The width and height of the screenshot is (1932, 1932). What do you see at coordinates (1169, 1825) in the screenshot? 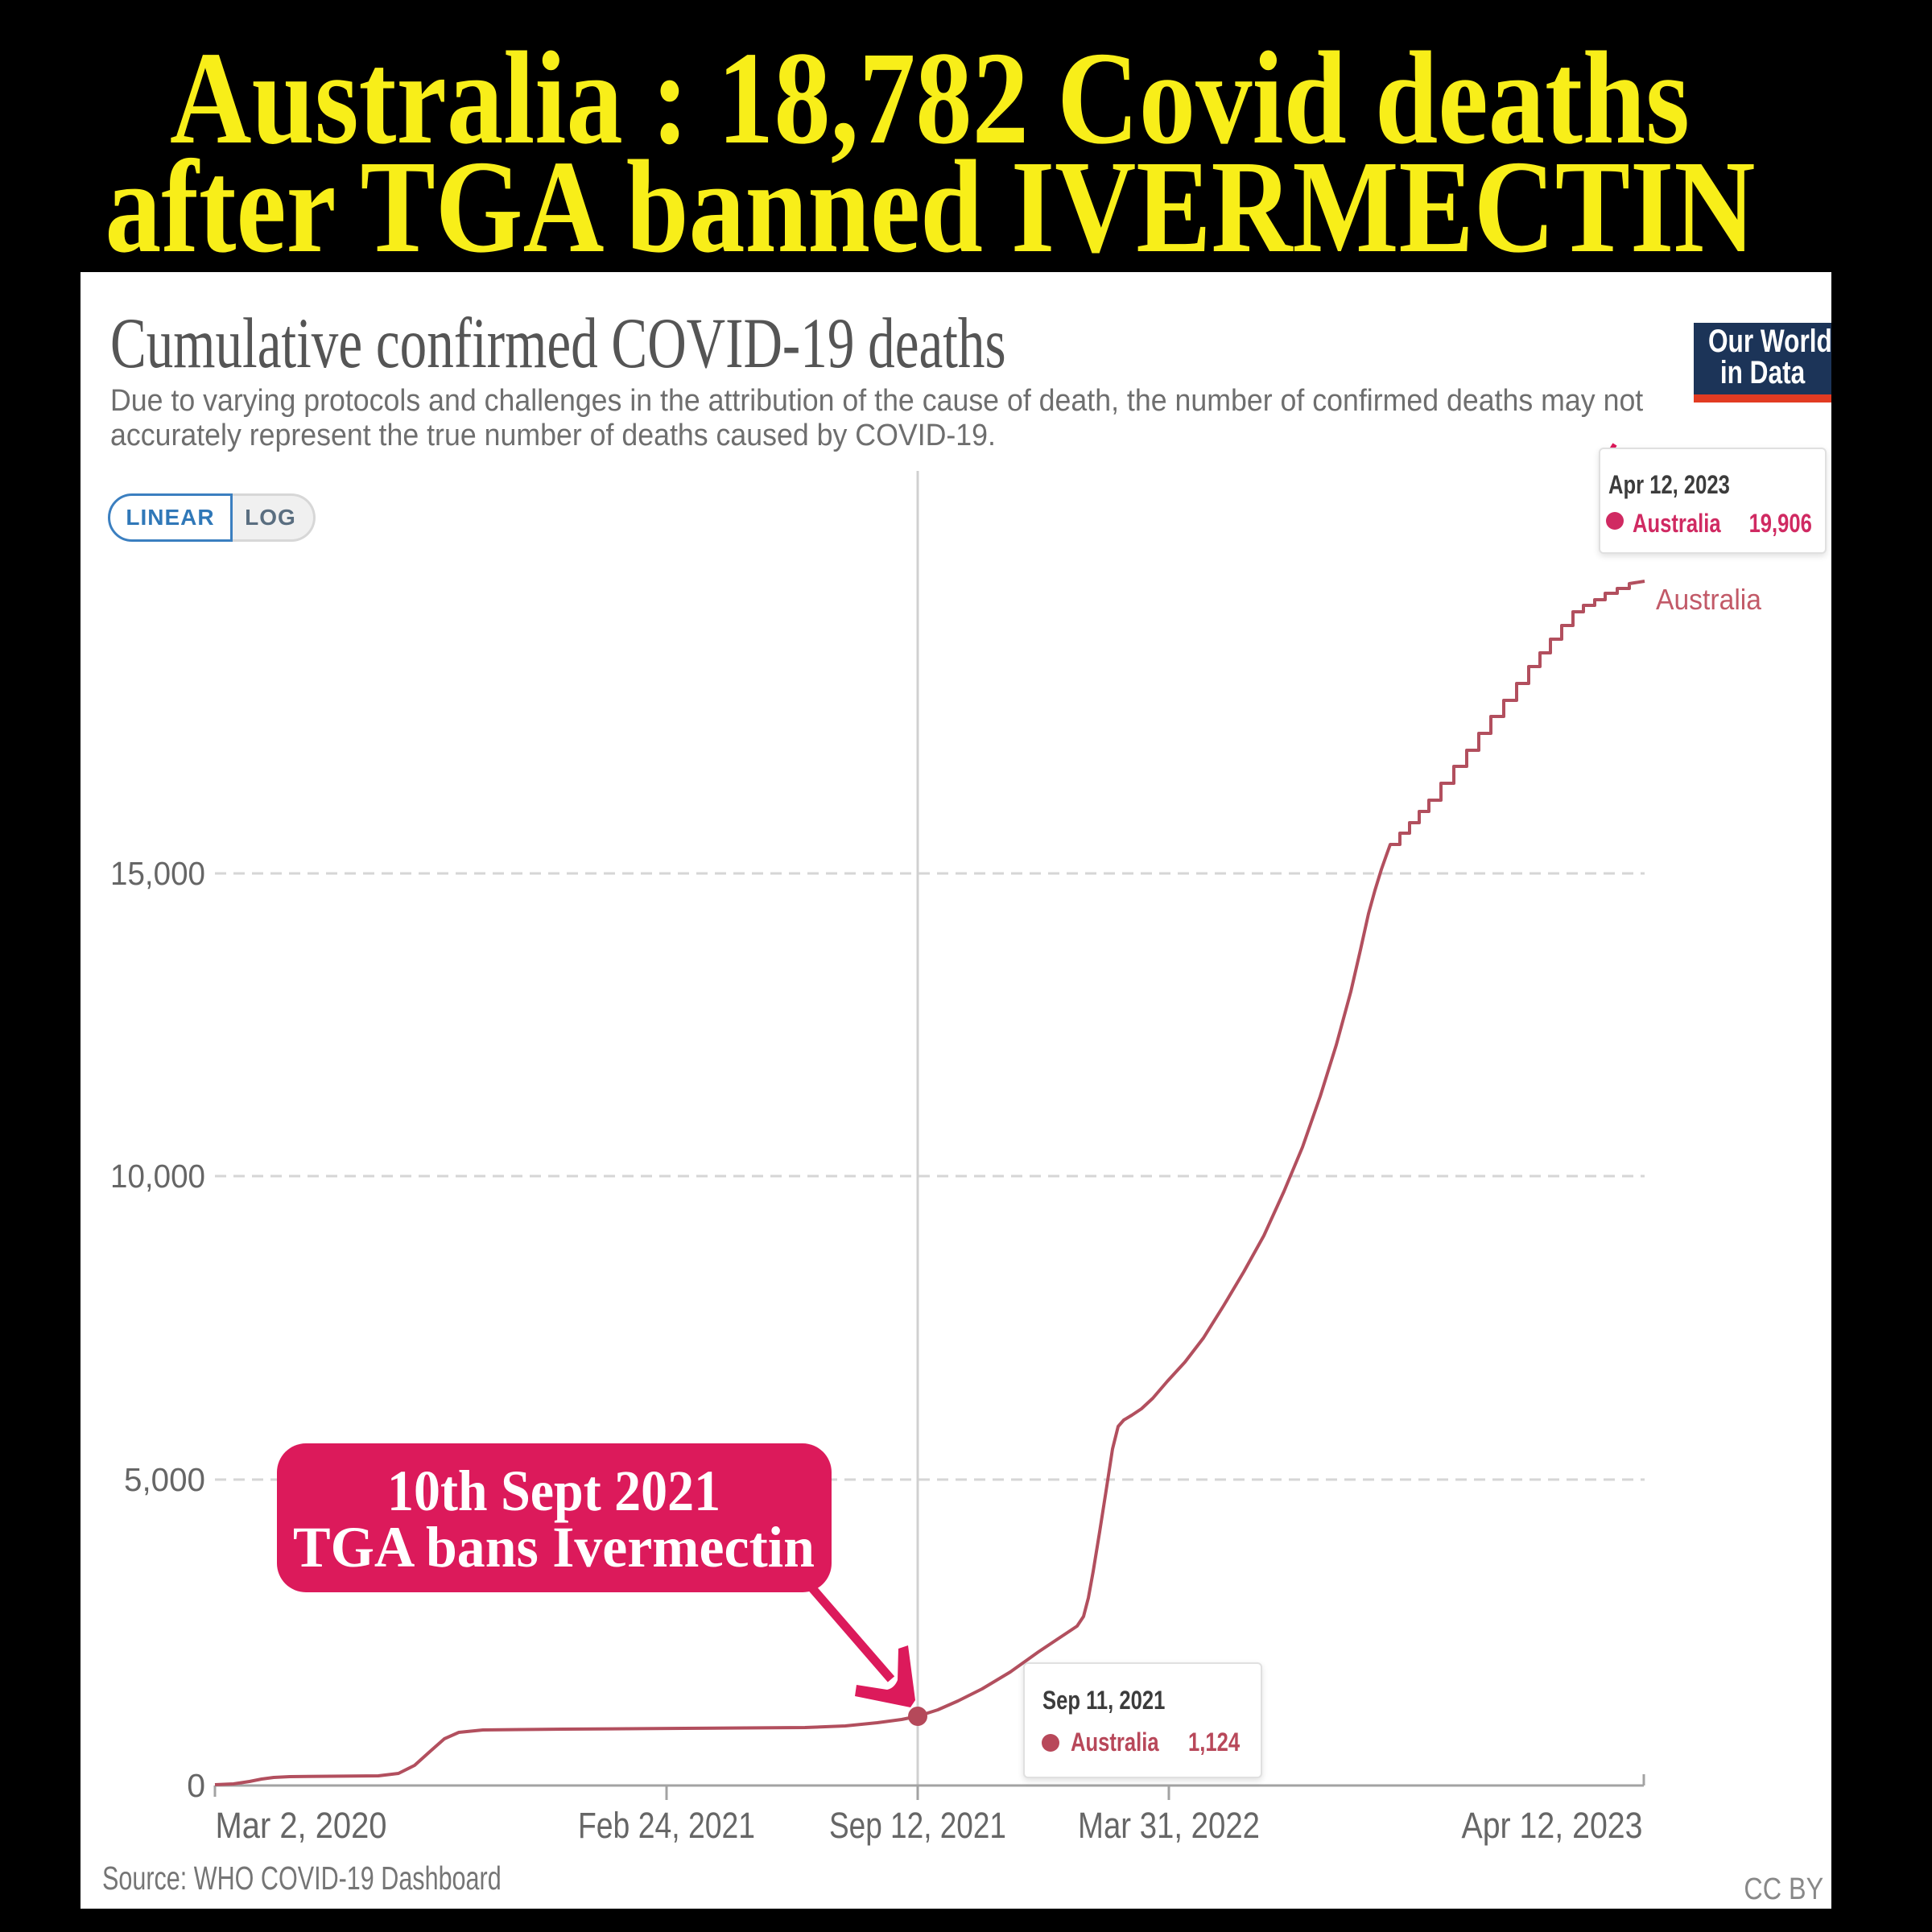
I see `svg-text: Mar 31, 2022` at bounding box center [1169, 1825].